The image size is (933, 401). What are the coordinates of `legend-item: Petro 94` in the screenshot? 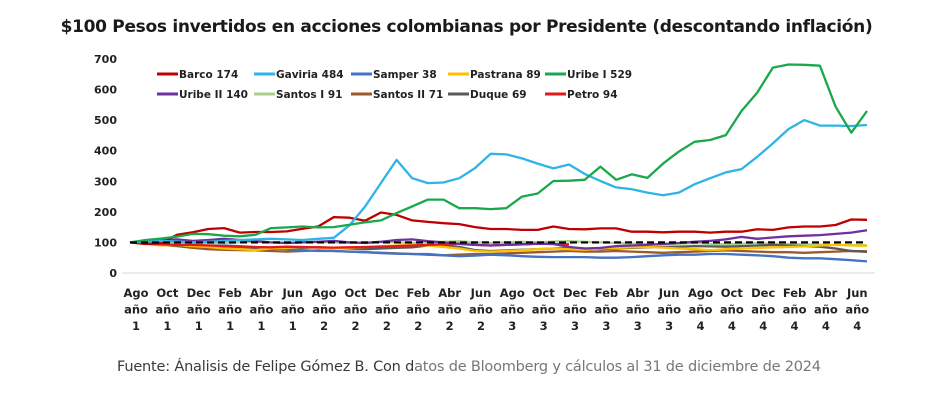 It's located at (581, 95).